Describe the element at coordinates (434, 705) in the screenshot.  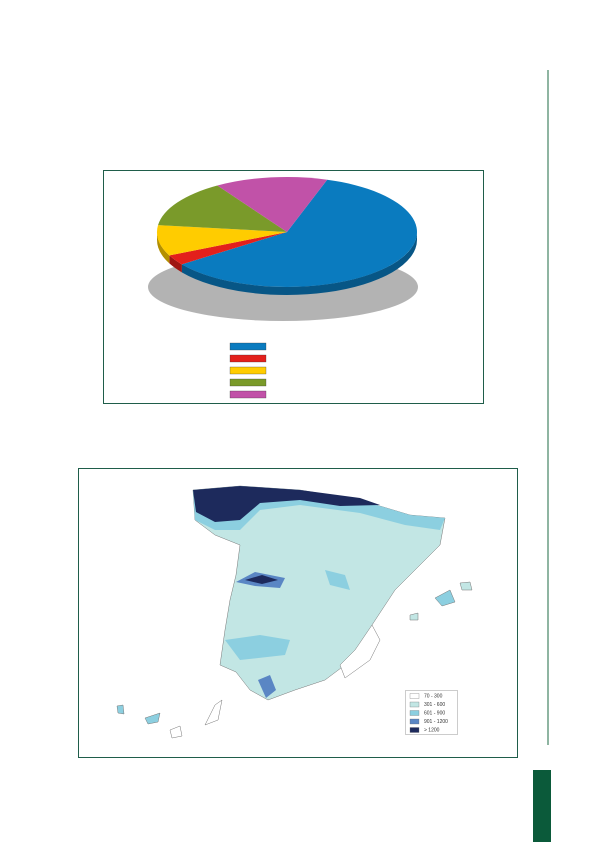
I see `map-legend-label: 301 - 600` at that location.